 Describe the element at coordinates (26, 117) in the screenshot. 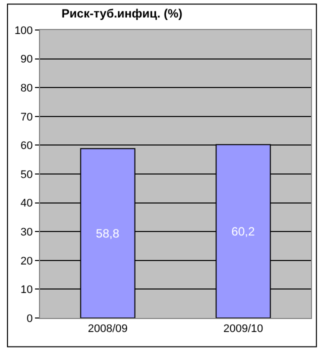

I see `y-tick-label: 70` at that location.